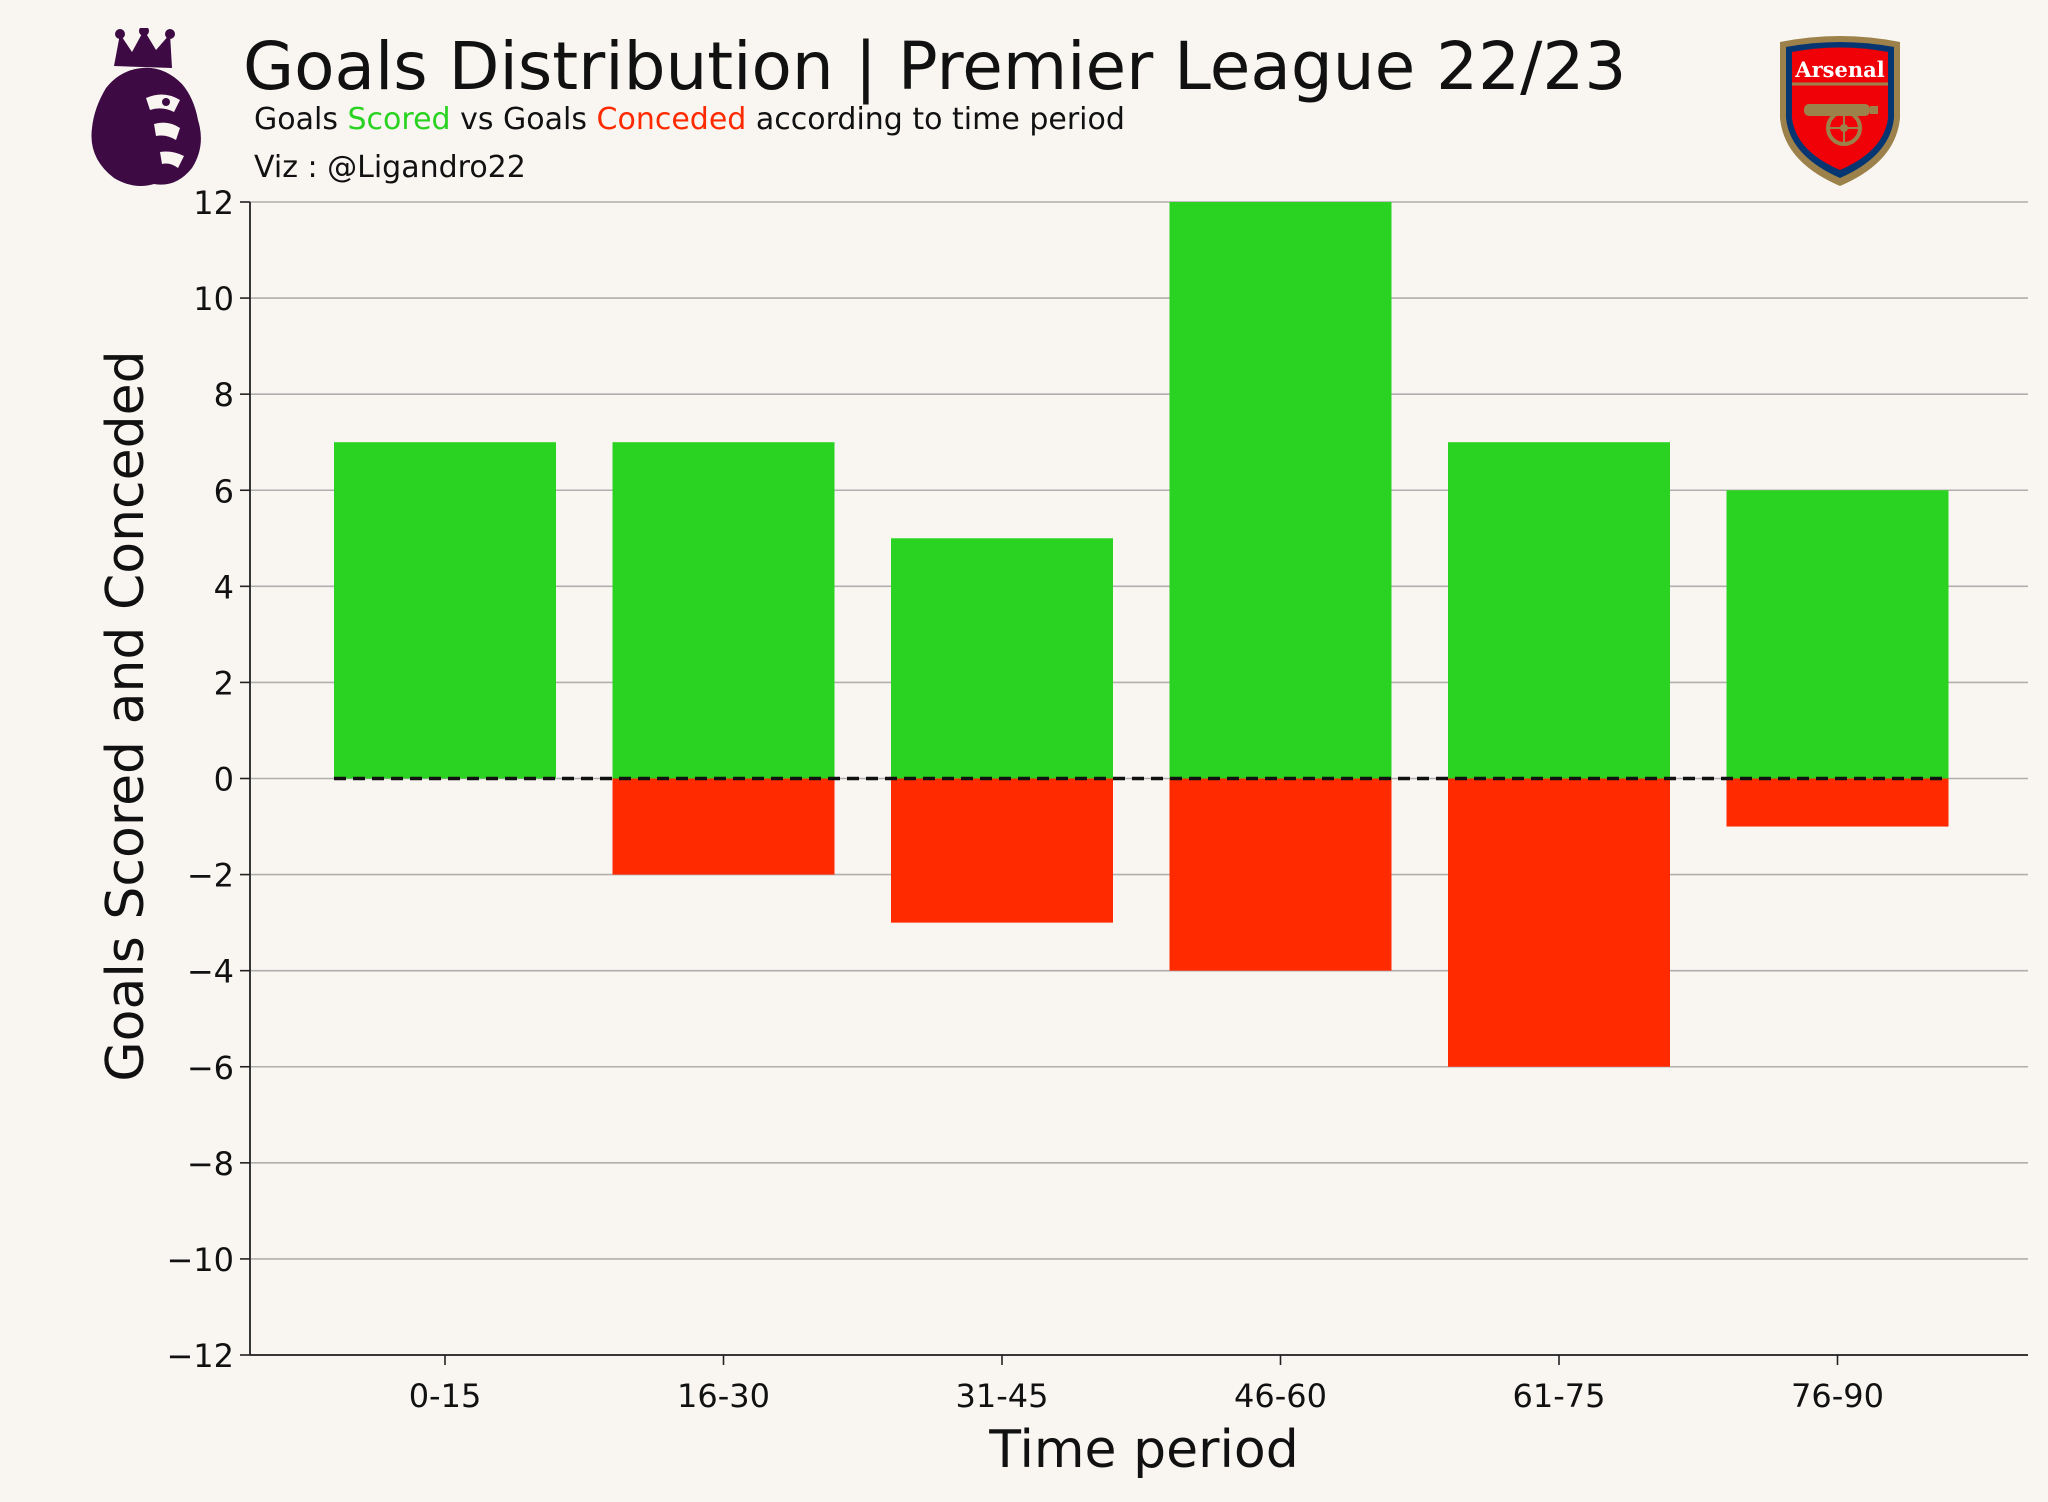 Image resolution: width=2048 pixels, height=1502 pixels. Describe the element at coordinates (671, 119) in the screenshot. I see `subtitle-conceded: Conceded` at that location.